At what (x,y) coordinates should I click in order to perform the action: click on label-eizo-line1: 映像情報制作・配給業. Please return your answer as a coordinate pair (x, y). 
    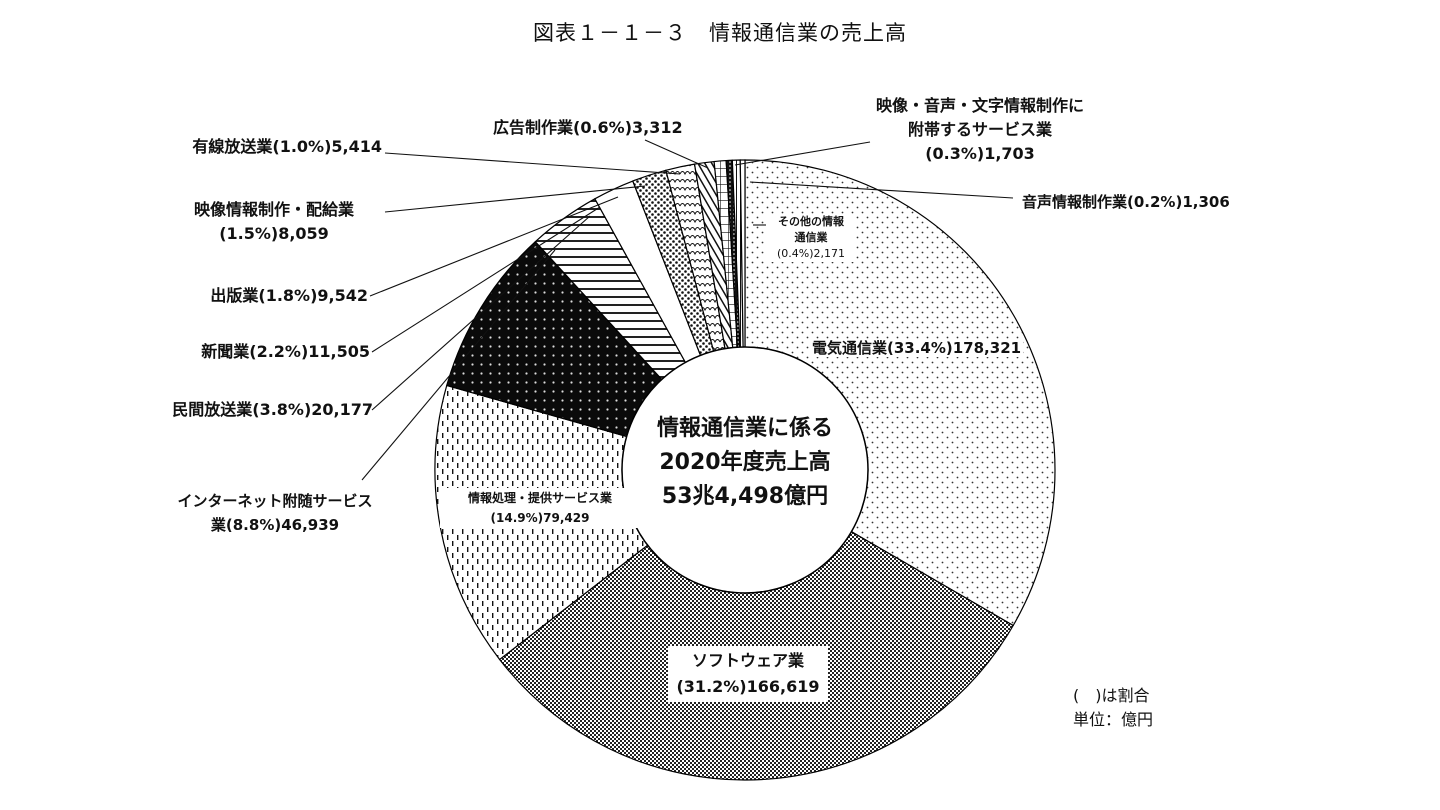
    Looking at the image, I should click on (273, 209).